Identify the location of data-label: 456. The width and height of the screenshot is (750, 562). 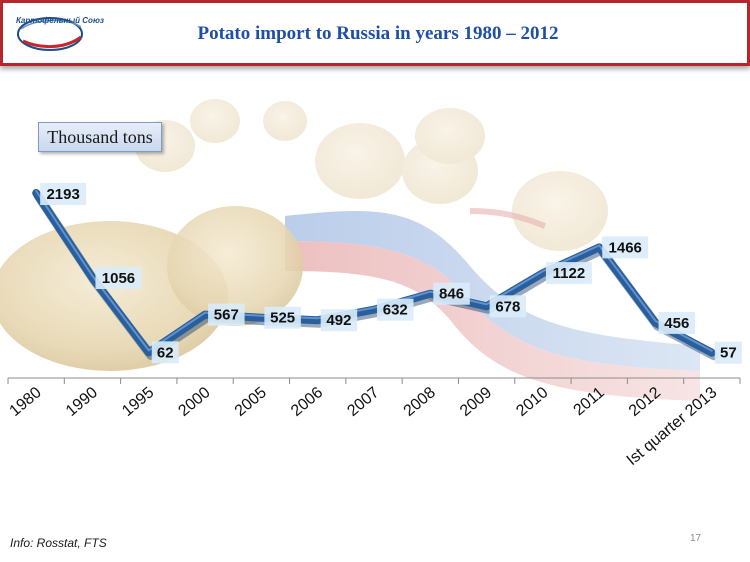
(677, 322).